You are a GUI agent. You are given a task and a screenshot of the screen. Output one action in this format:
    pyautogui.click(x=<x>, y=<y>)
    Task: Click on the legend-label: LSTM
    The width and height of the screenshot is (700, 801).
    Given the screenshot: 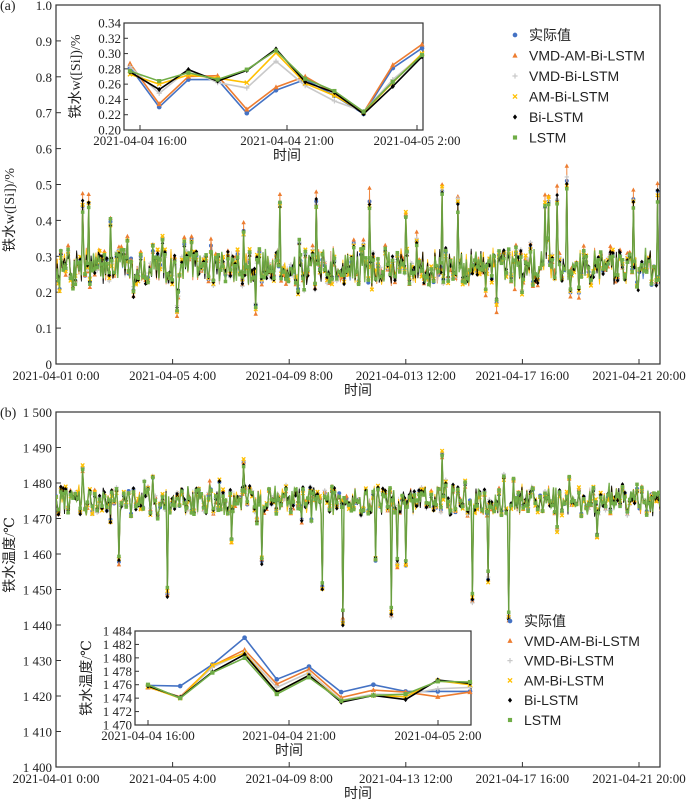 What is the action you would take?
    pyautogui.click(x=547, y=138)
    